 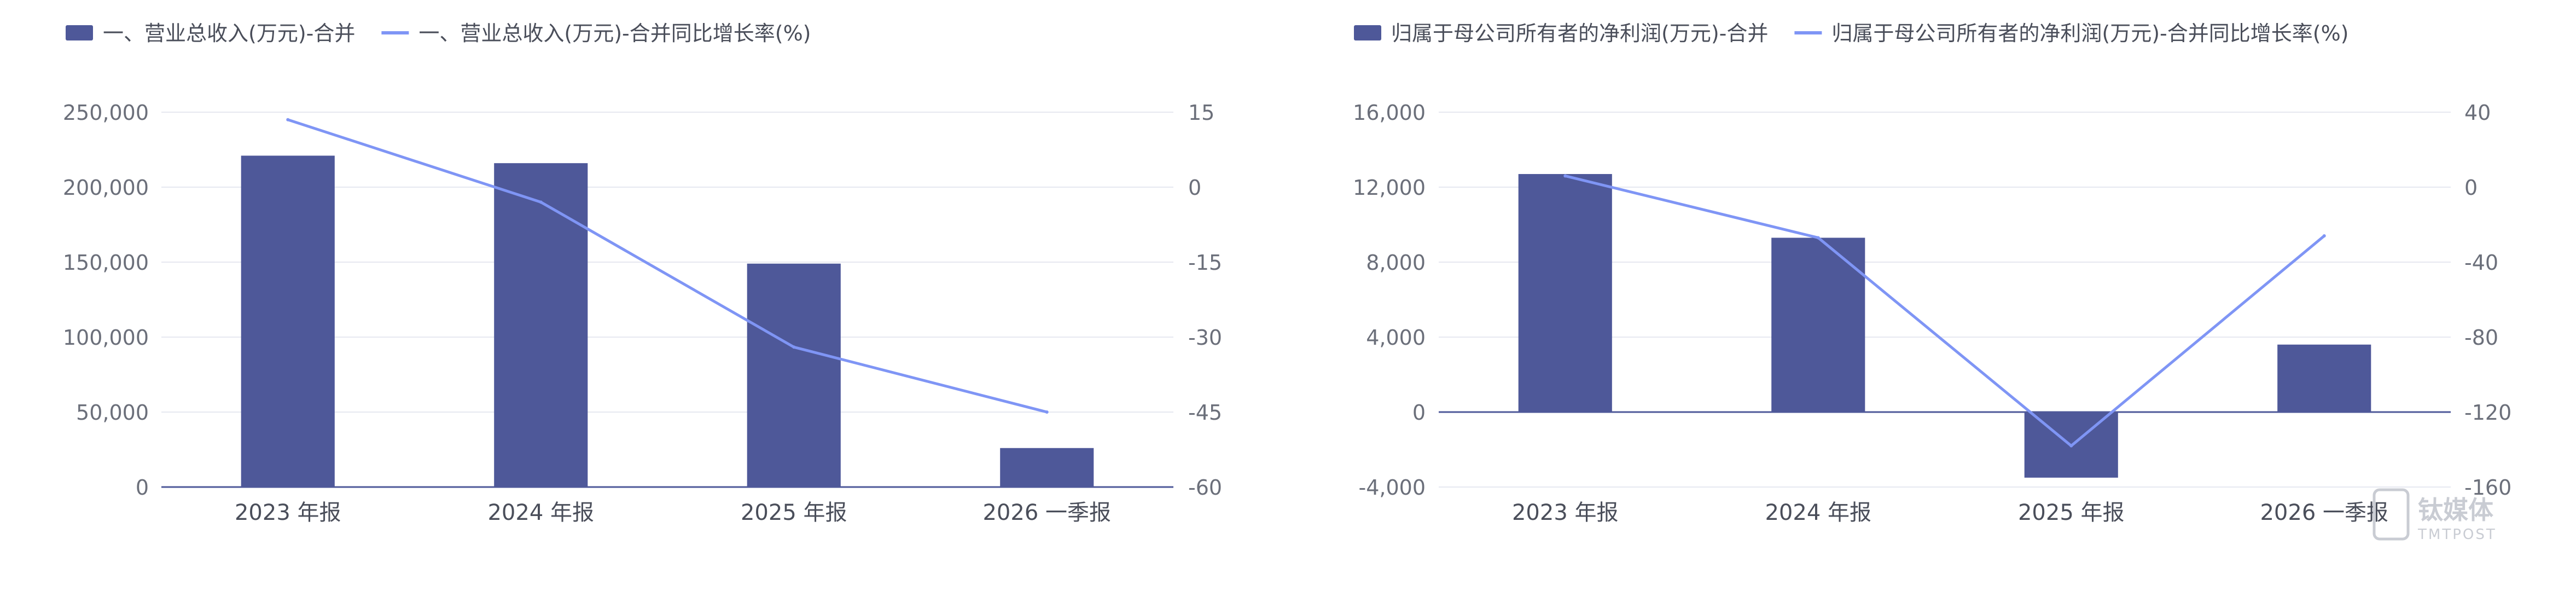 What do you see at coordinates (2477, 113) in the screenshot?
I see `right-axis-tick-label: 40` at bounding box center [2477, 113].